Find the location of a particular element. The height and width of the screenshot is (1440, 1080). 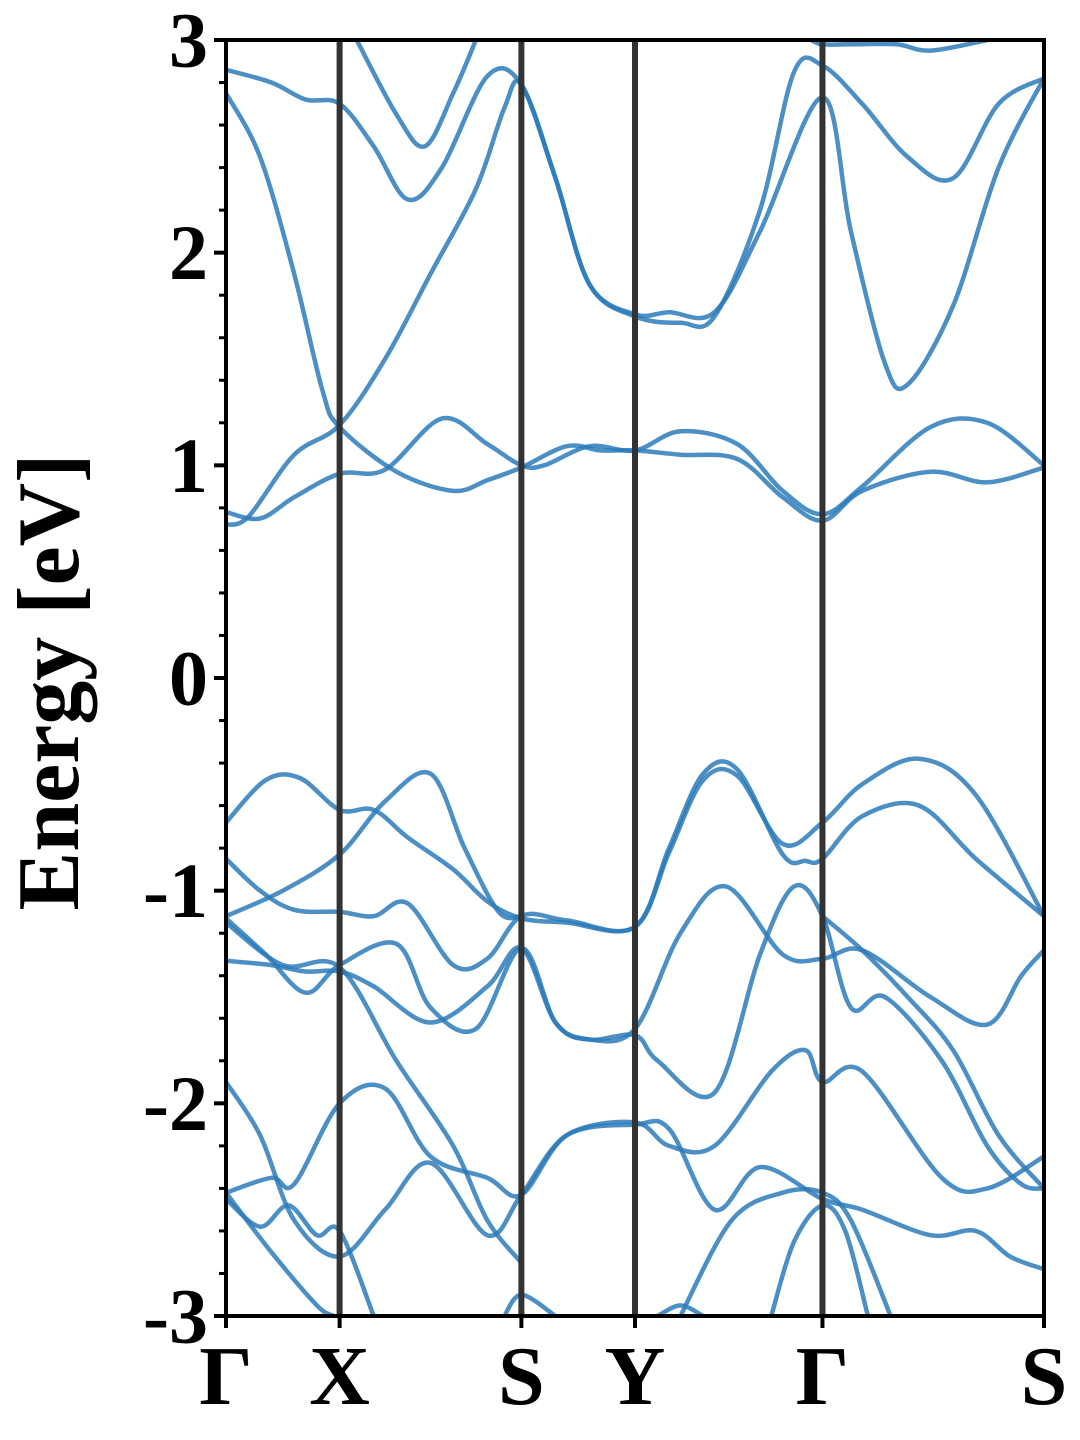

y-tick-label: 2 is located at coordinates (188, 252).